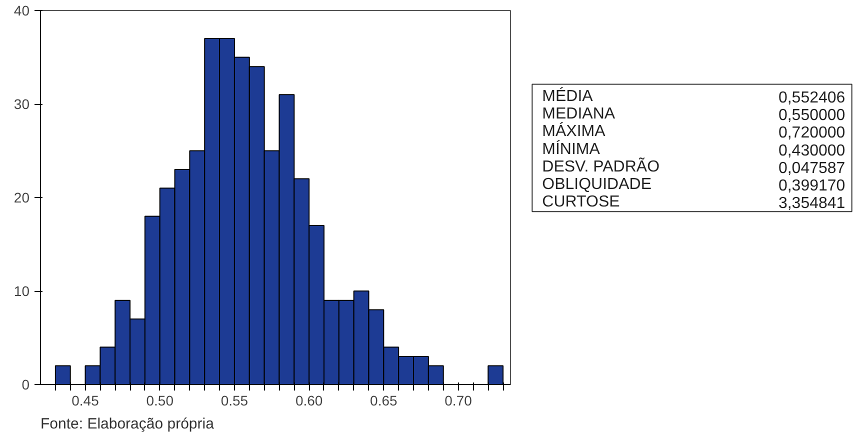  Describe the element at coordinates (812, 151) in the screenshot. I see `text: 0,430000` at that location.